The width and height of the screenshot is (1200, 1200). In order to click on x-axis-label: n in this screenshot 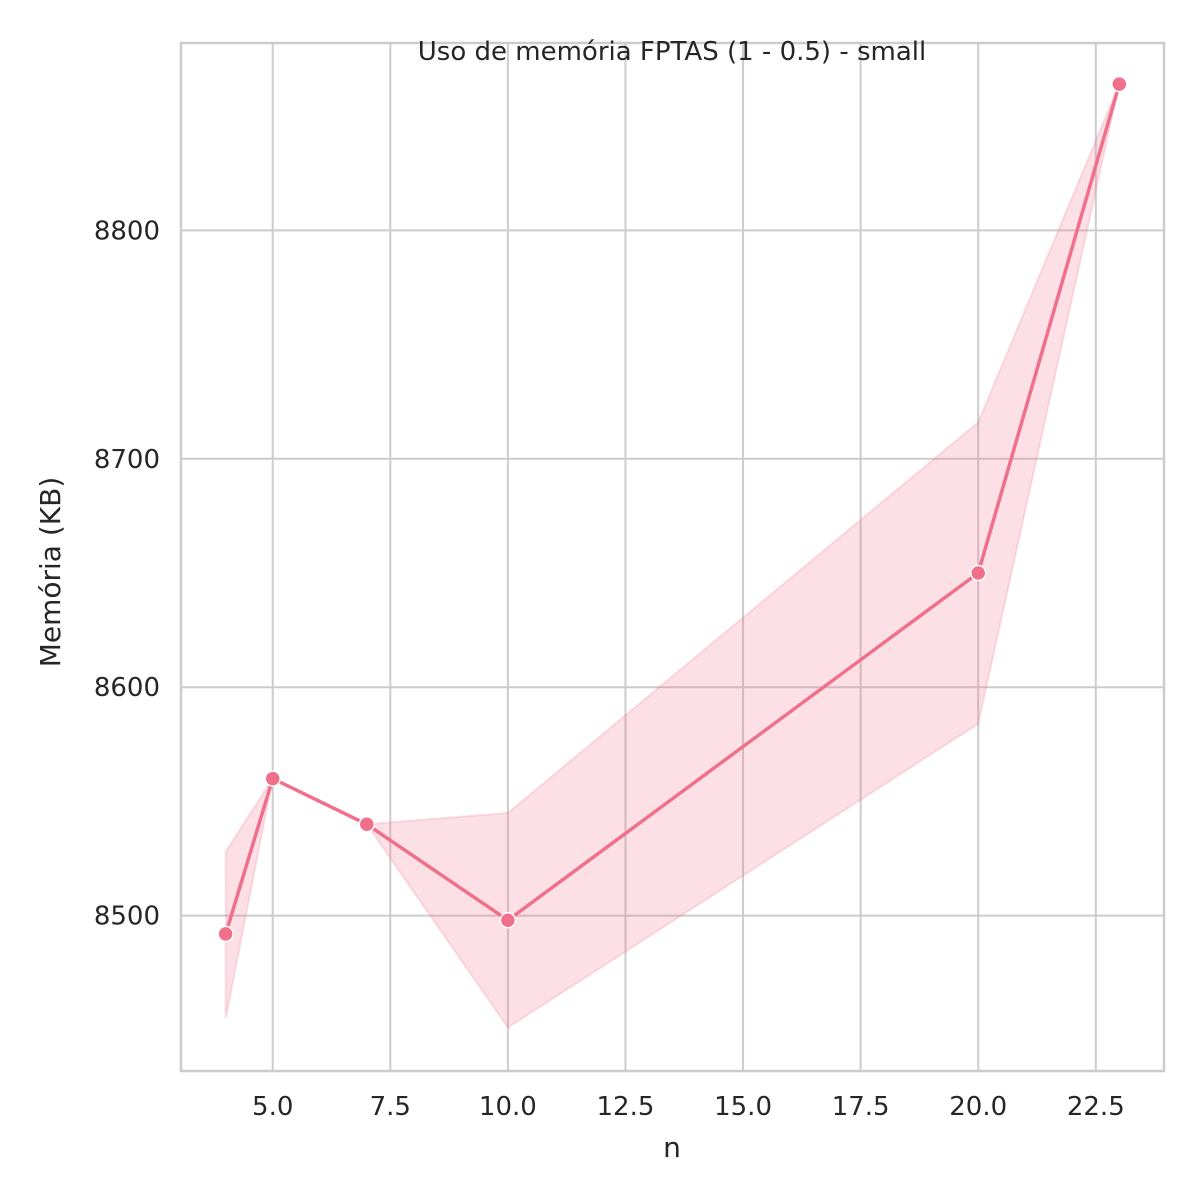, I will do `click(672, 1147)`.